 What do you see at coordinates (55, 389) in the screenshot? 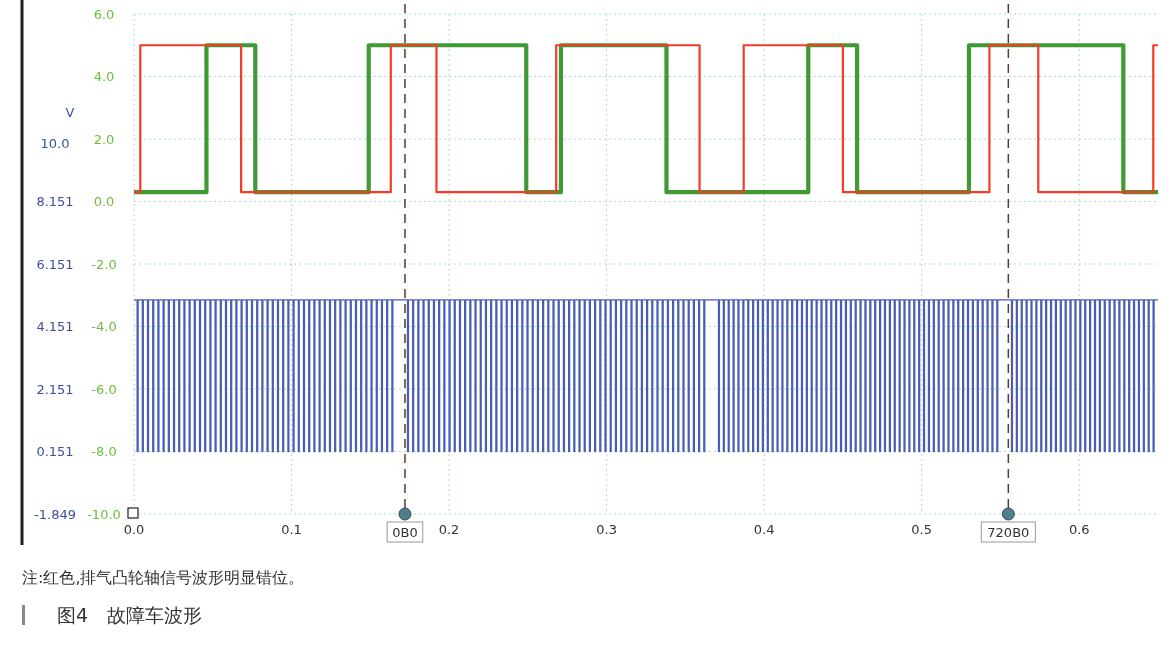
I see `y2-tick-label: 2.151` at bounding box center [55, 389].